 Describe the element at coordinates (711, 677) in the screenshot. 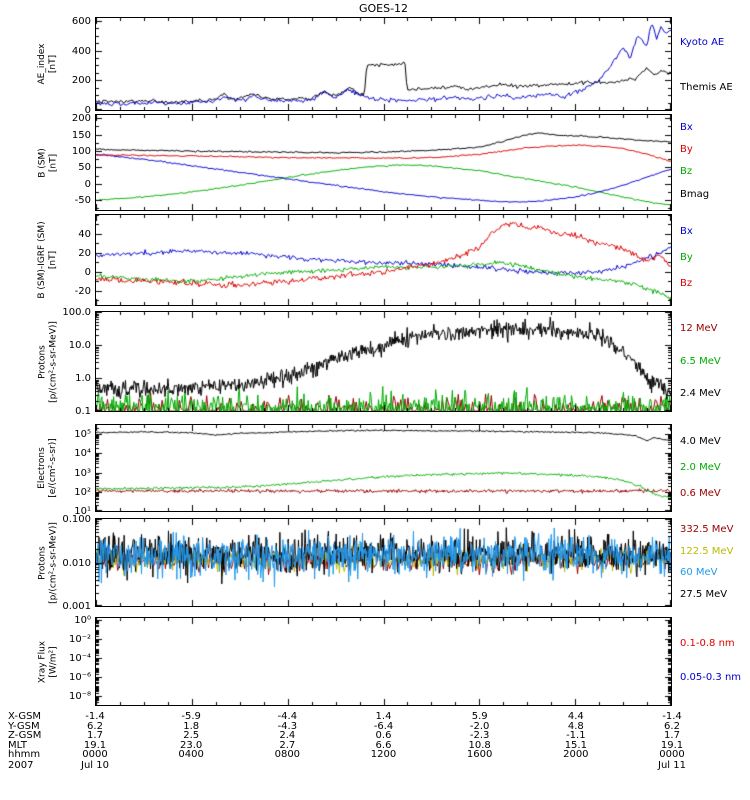

I see `xray-flux-series-label: 0.05-0.3 nm` at that location.